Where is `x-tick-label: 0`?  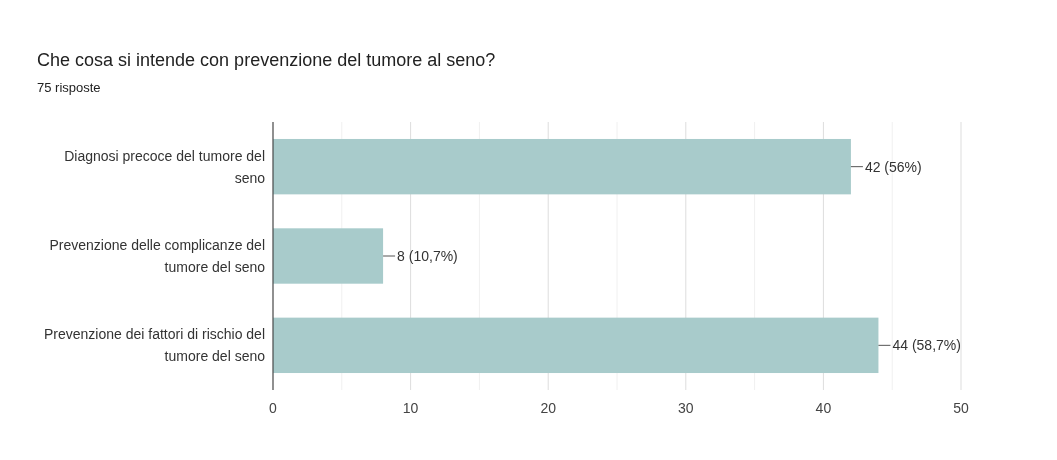 x-tick-label: 0 is located at coordinates (273, 408).